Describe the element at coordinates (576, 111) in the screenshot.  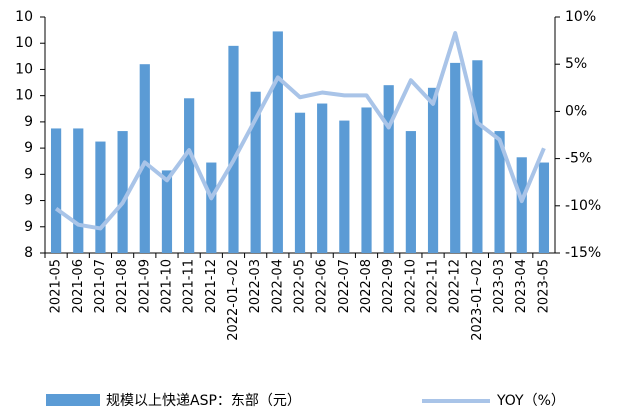
I see `y2-tick-label: 0%` at that location.